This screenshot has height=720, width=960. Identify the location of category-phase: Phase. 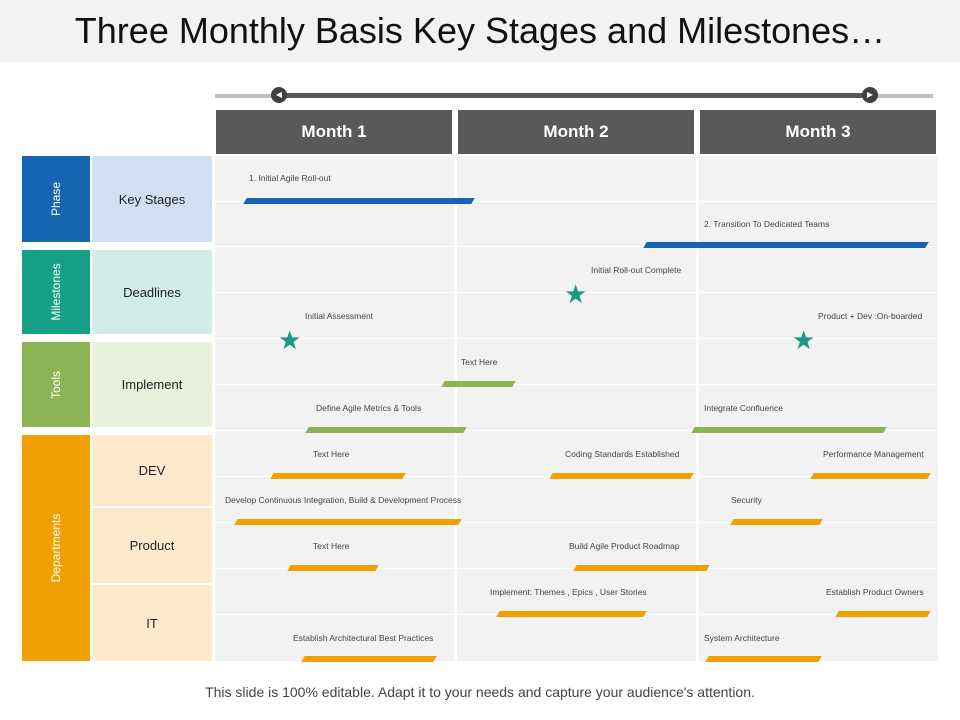
(56, 199).